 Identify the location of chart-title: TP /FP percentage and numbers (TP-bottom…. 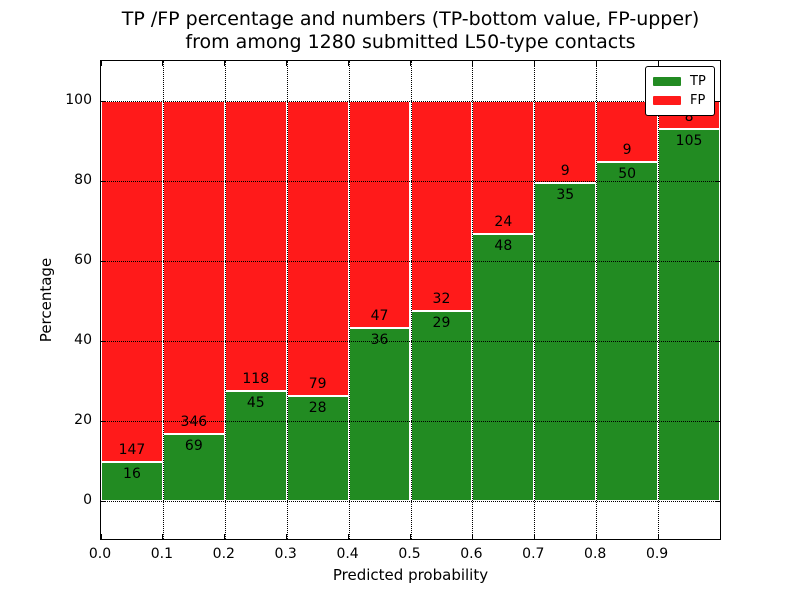
(410, 31).